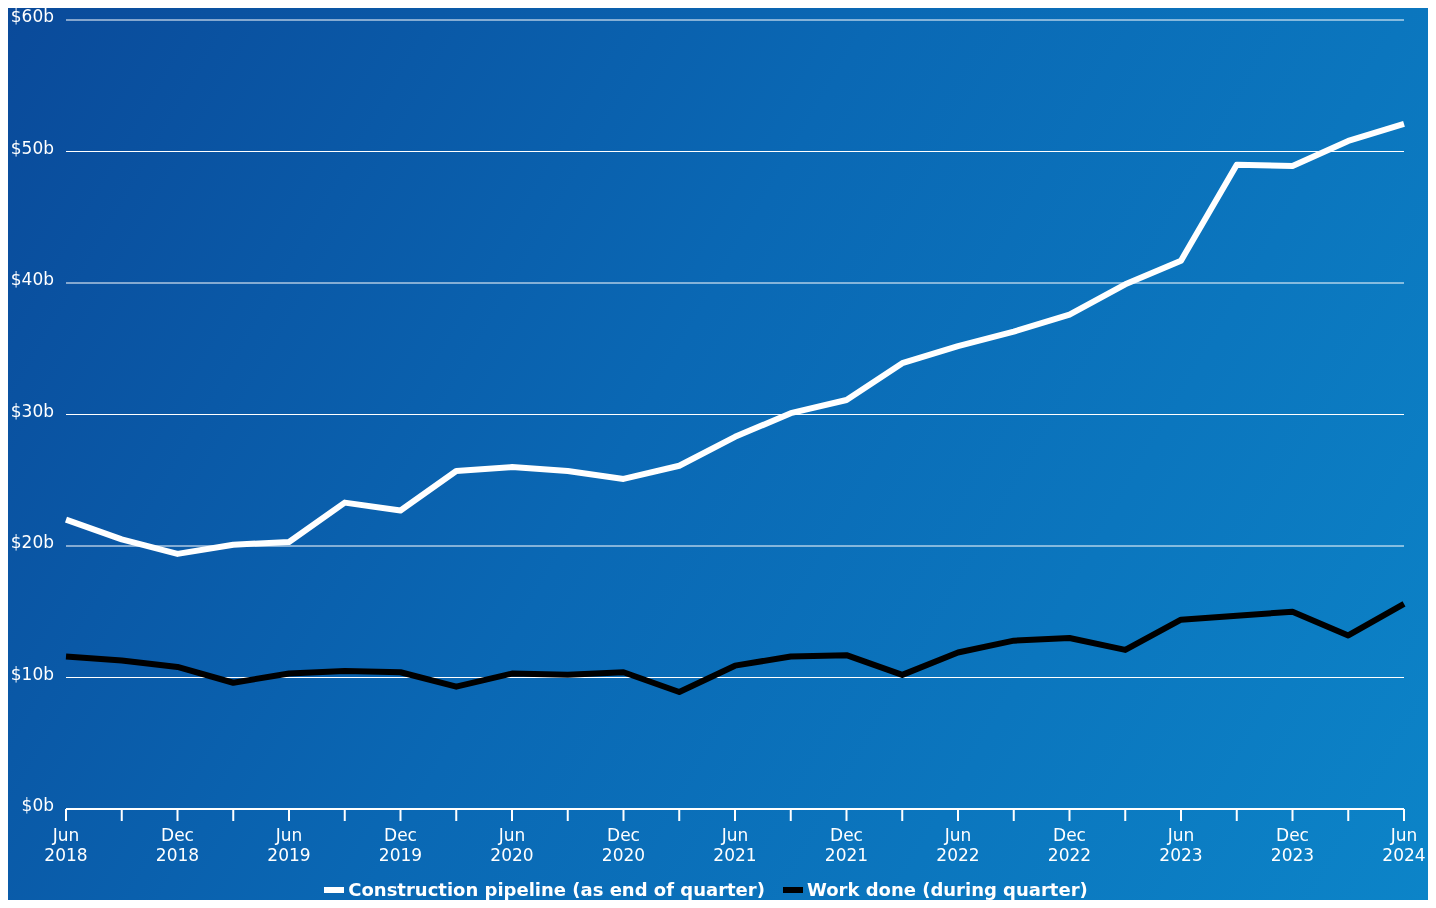  What do you see at coordinates (37, 805) in the screenshot?
I see `y-tick-label: $0b` at bounding box center [37, 805].